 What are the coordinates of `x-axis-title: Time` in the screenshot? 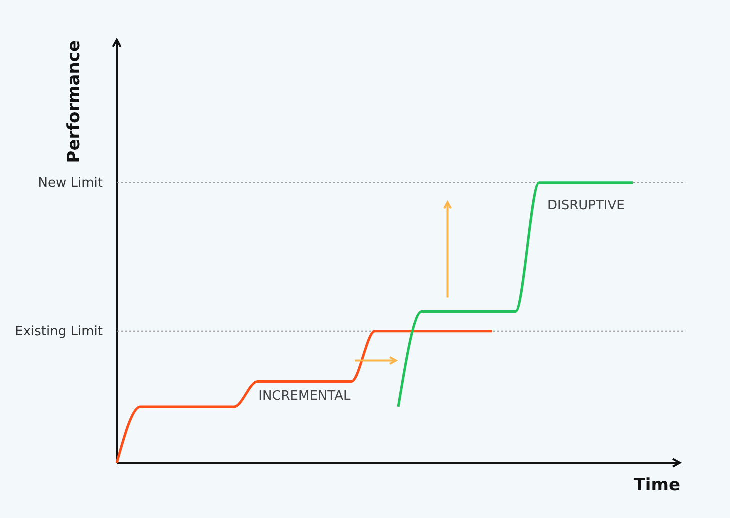 It's located at (657, 486).